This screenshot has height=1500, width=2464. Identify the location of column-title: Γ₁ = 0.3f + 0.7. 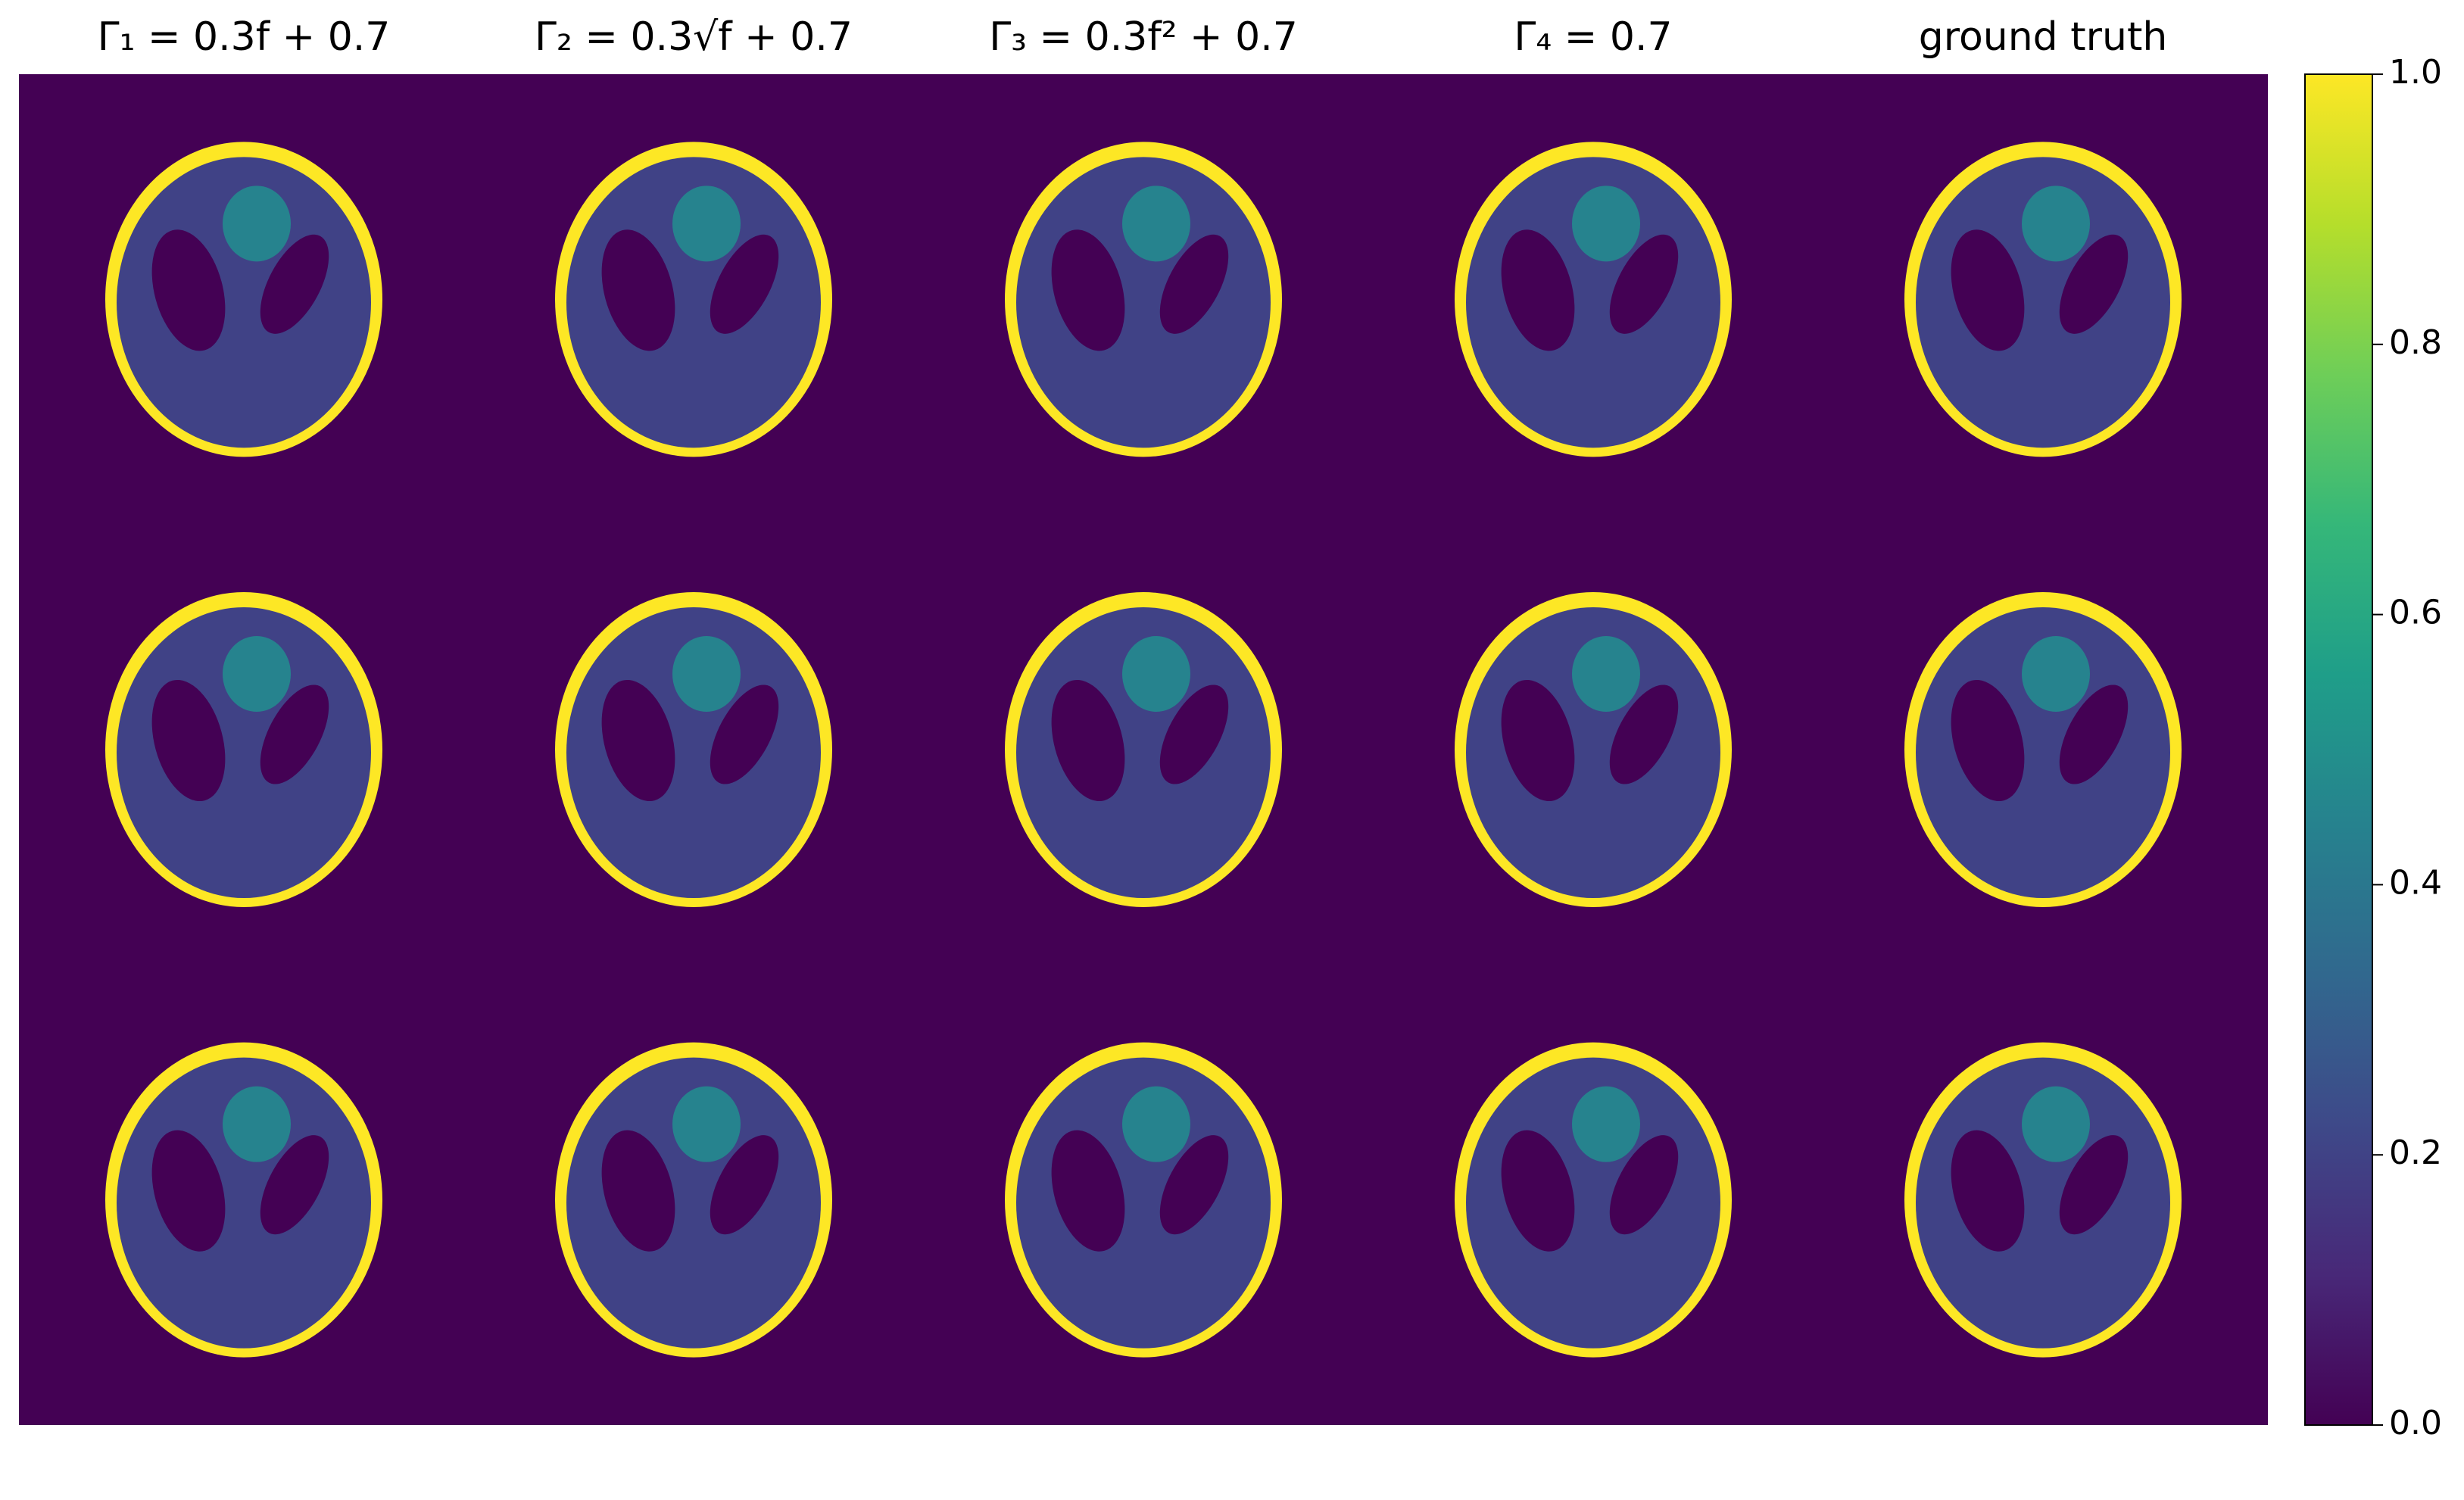
(245, 37).